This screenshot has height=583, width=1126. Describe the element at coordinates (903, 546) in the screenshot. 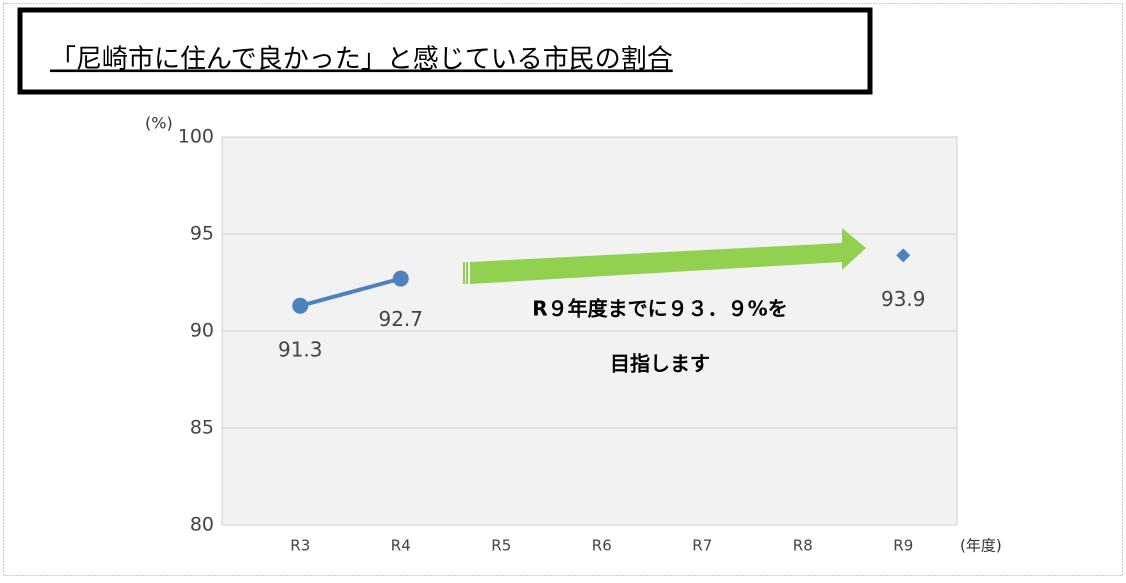

I see `x-tick-label: R9` at that location.